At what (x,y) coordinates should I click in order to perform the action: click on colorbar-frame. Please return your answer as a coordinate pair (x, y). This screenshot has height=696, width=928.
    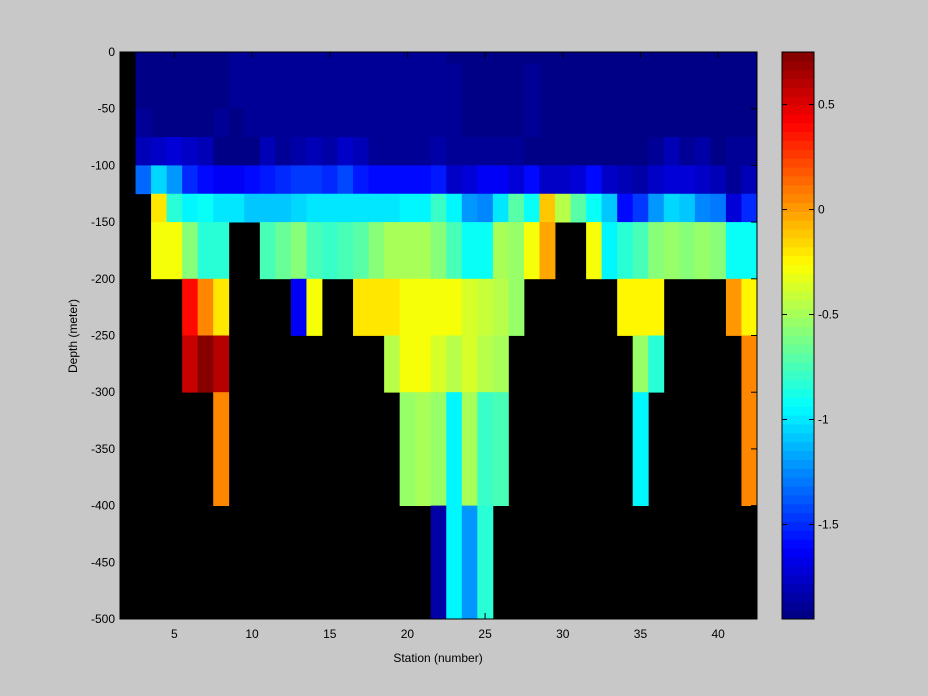
    Looking at the image, I should click on (798, 335).